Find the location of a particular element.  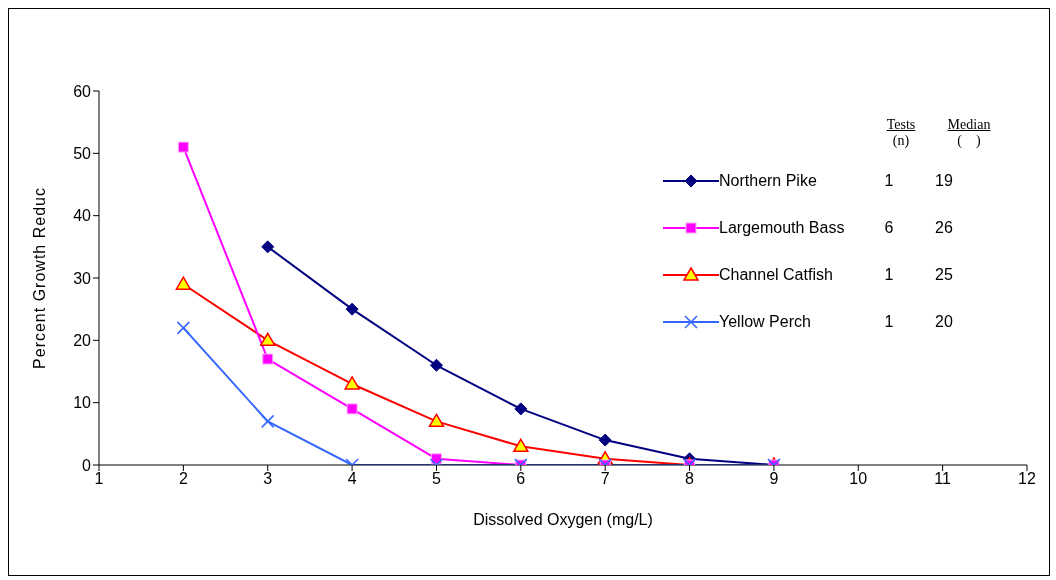

y-tick-label: 60 is located at coordinates (82, 91).